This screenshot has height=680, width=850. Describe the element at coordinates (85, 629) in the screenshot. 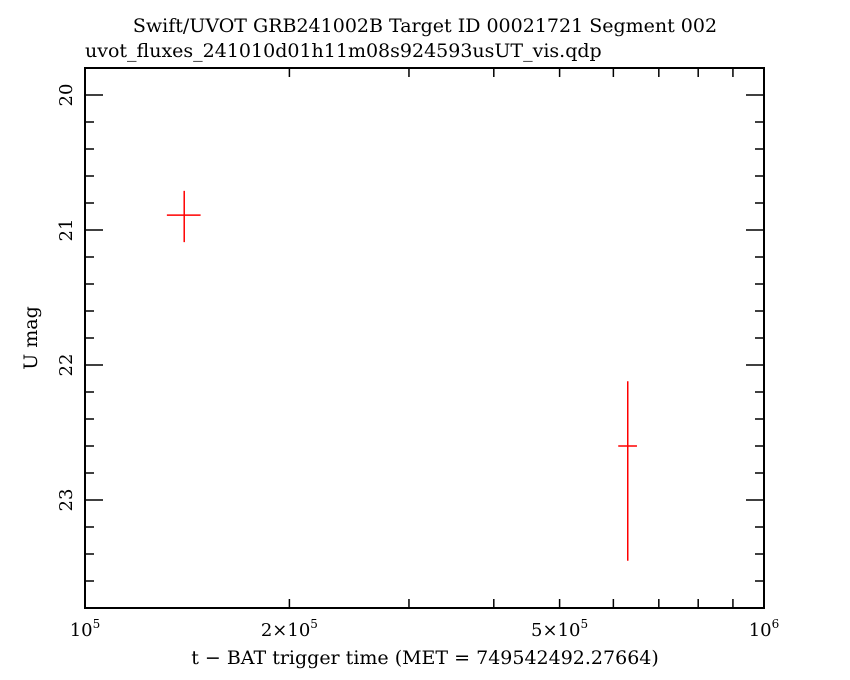

I see `x-tick-label: 105` at that location.